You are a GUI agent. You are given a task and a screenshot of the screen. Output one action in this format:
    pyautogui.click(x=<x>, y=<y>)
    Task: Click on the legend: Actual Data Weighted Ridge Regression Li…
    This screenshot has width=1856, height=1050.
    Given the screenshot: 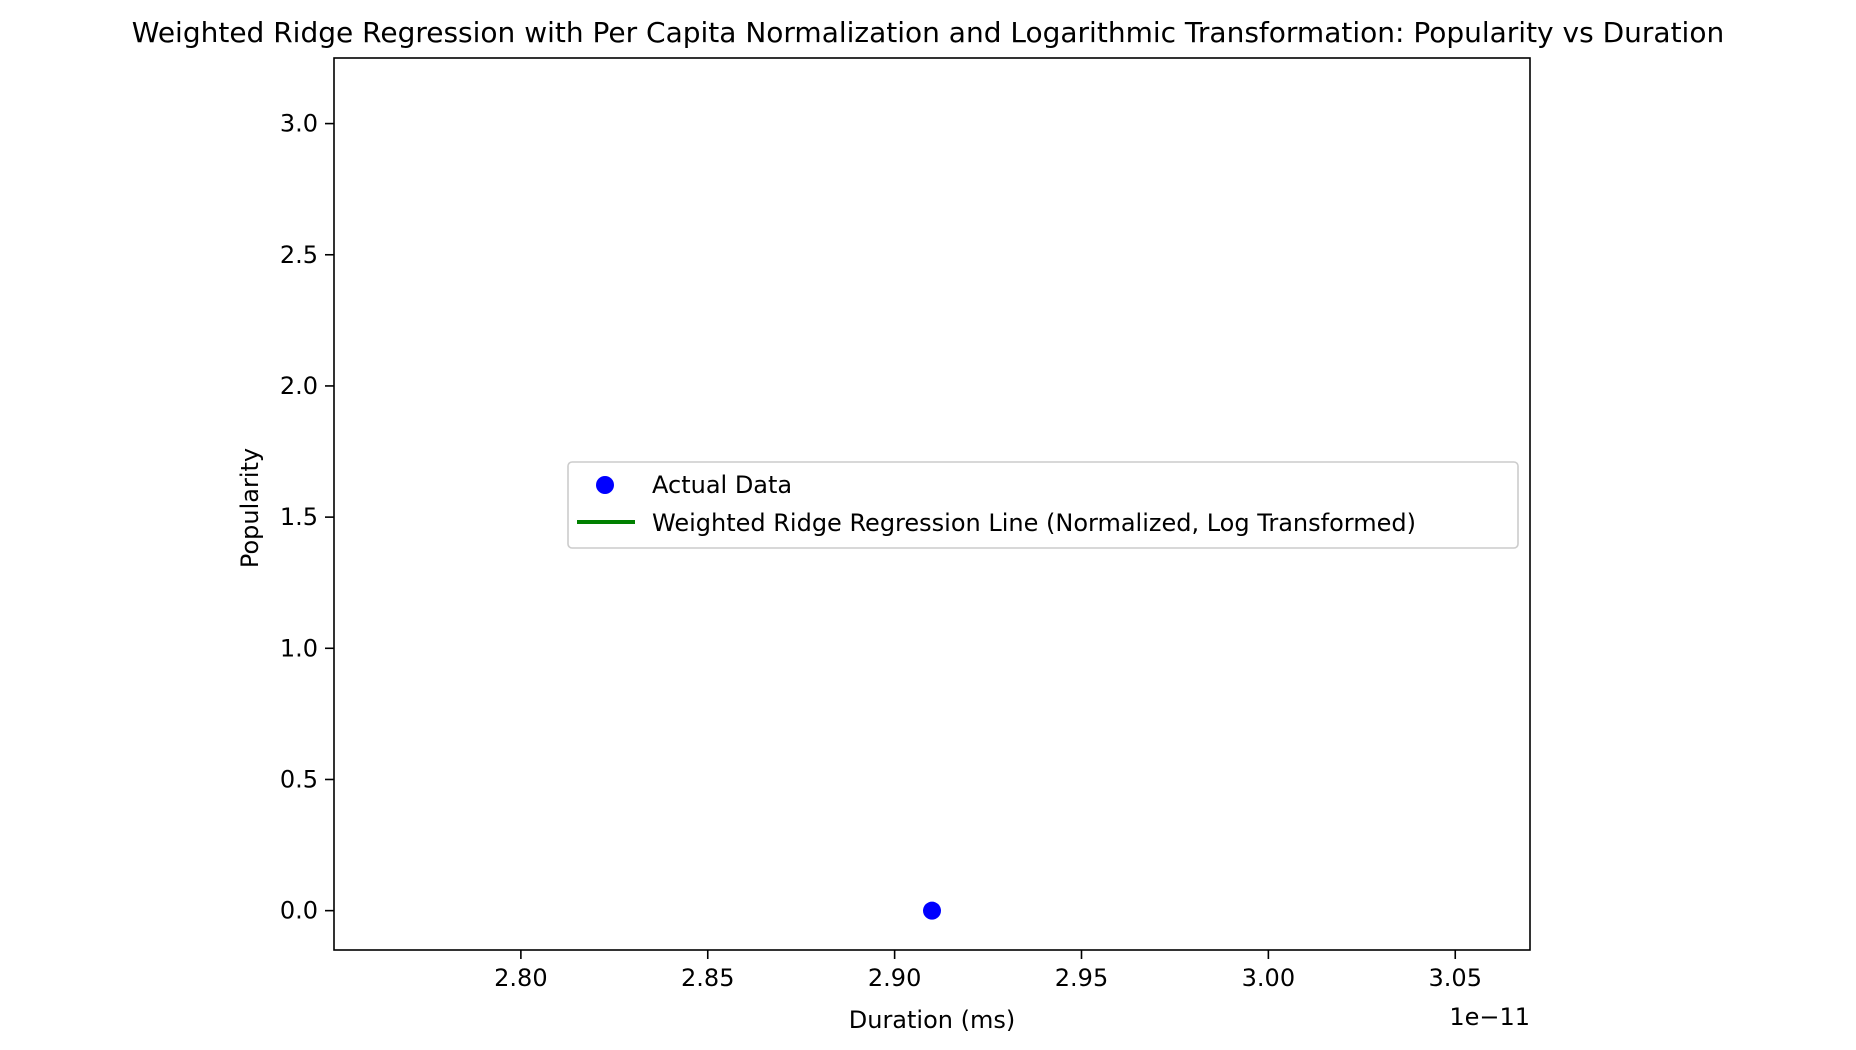 What is the action you would take?
    pyautogui.click(x=1043, y=505)
    